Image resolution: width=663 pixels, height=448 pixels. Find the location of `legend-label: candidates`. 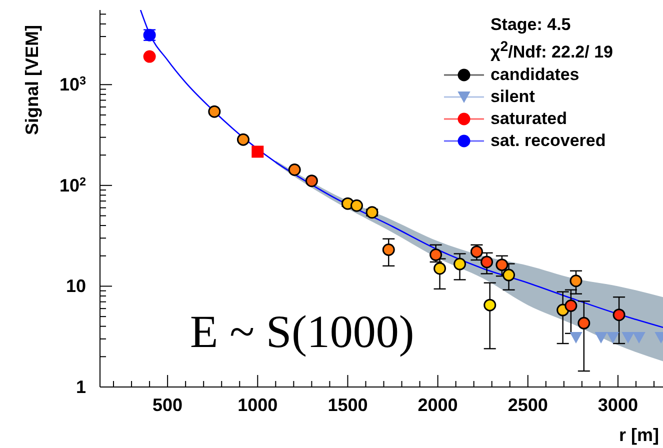

legend-label: candidates is located at coordinates (535, 75).